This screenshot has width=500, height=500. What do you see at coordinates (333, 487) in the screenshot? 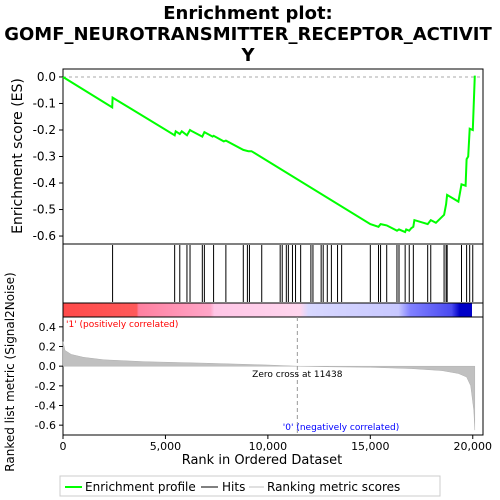
I see `legend-item-ranking: Ranking metric scores` at bounding box center [333, 487].